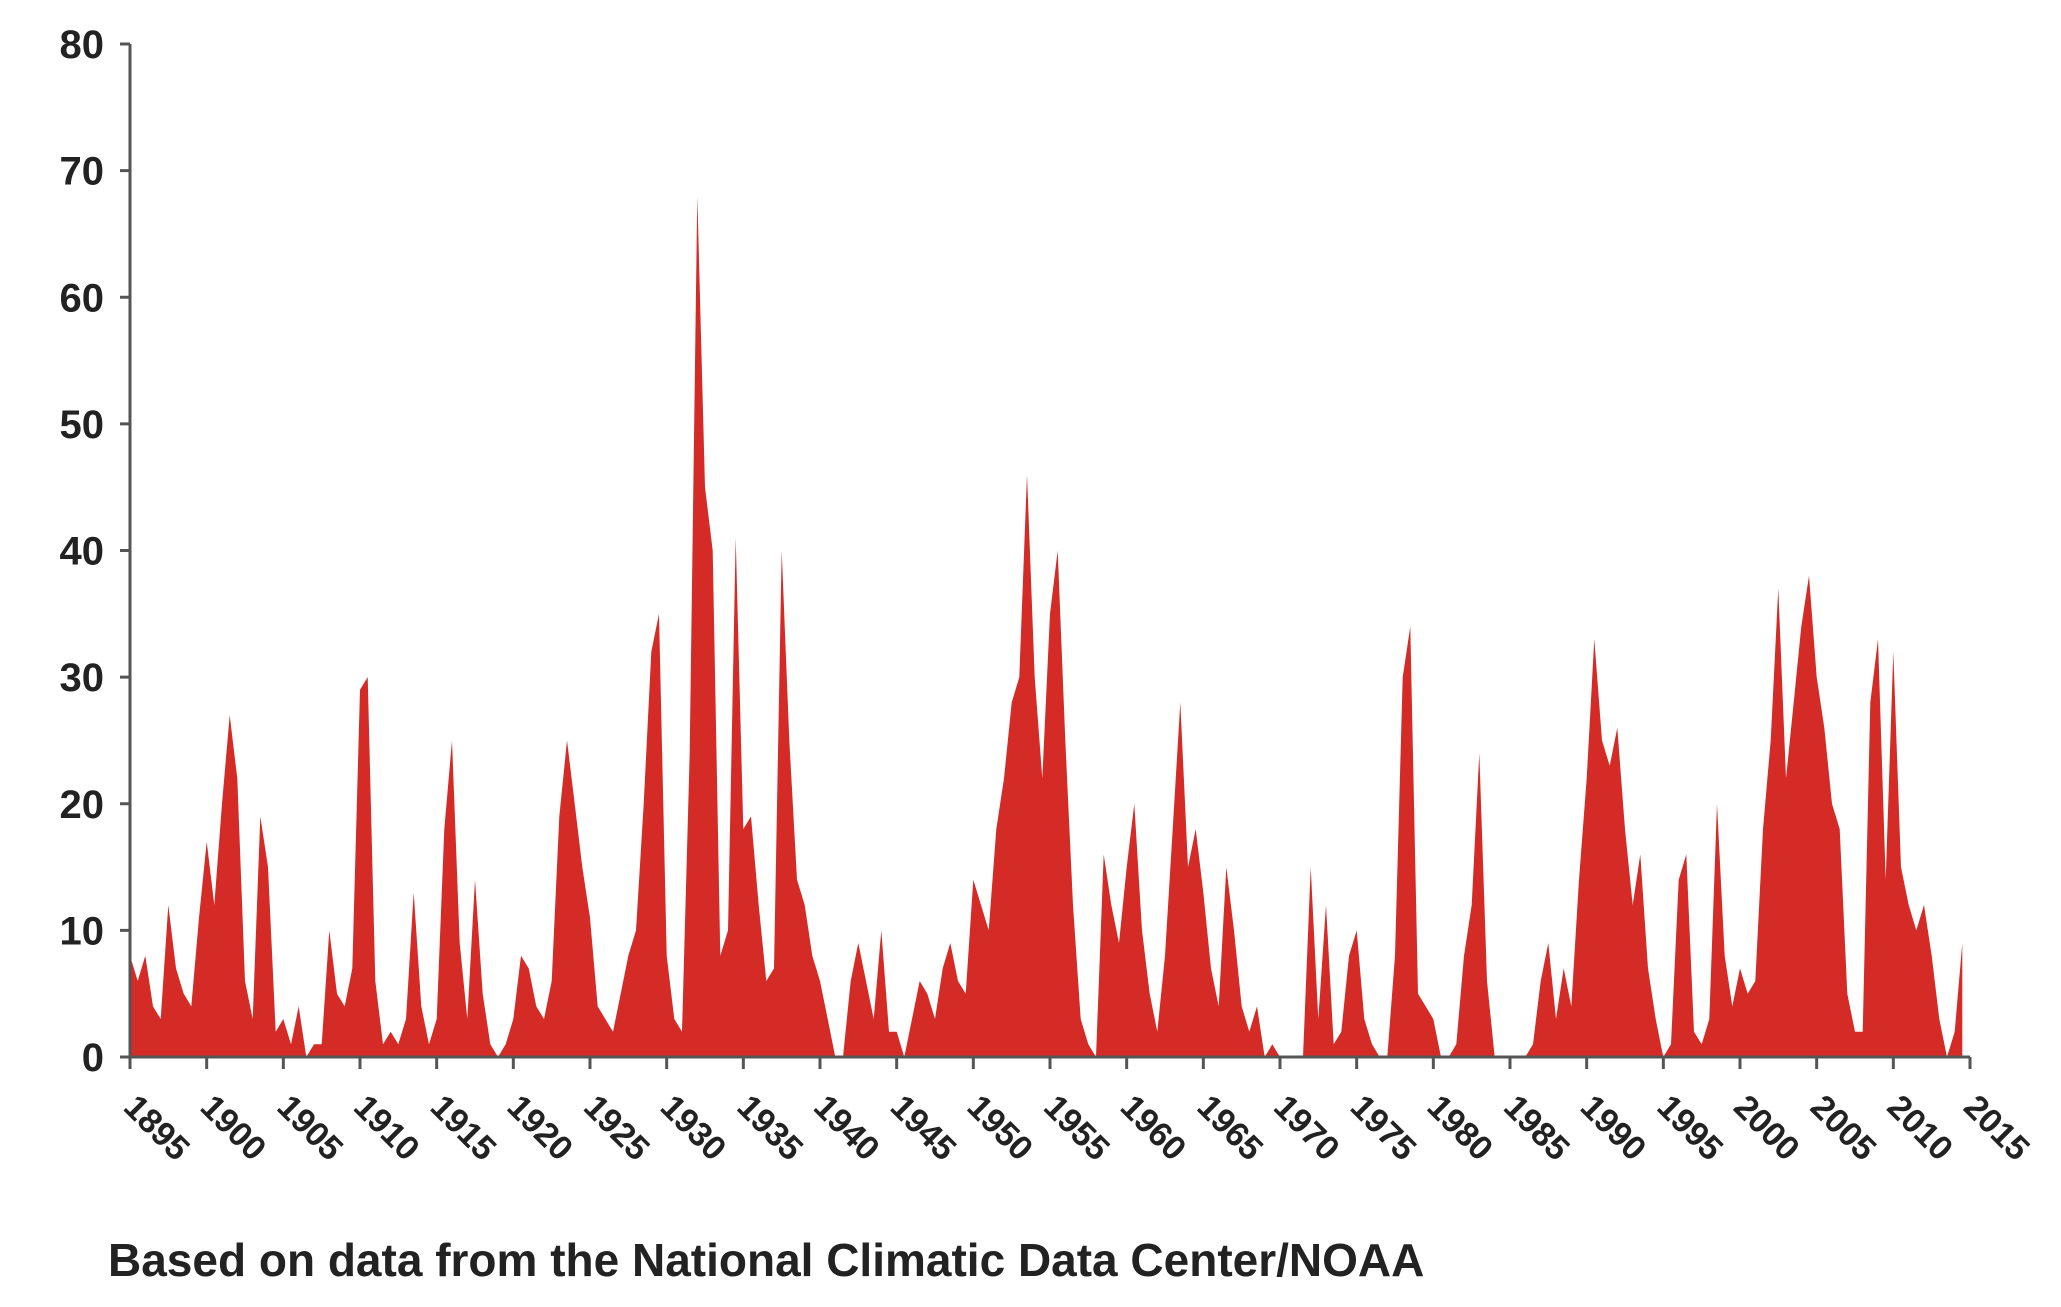 Image resolution: width=2061 pixels, height=1307 pixels. What do you see at coordinates (82, 298) in the screenshot?
I see `y-tick-label: 60` at bounding box center [82, 298].